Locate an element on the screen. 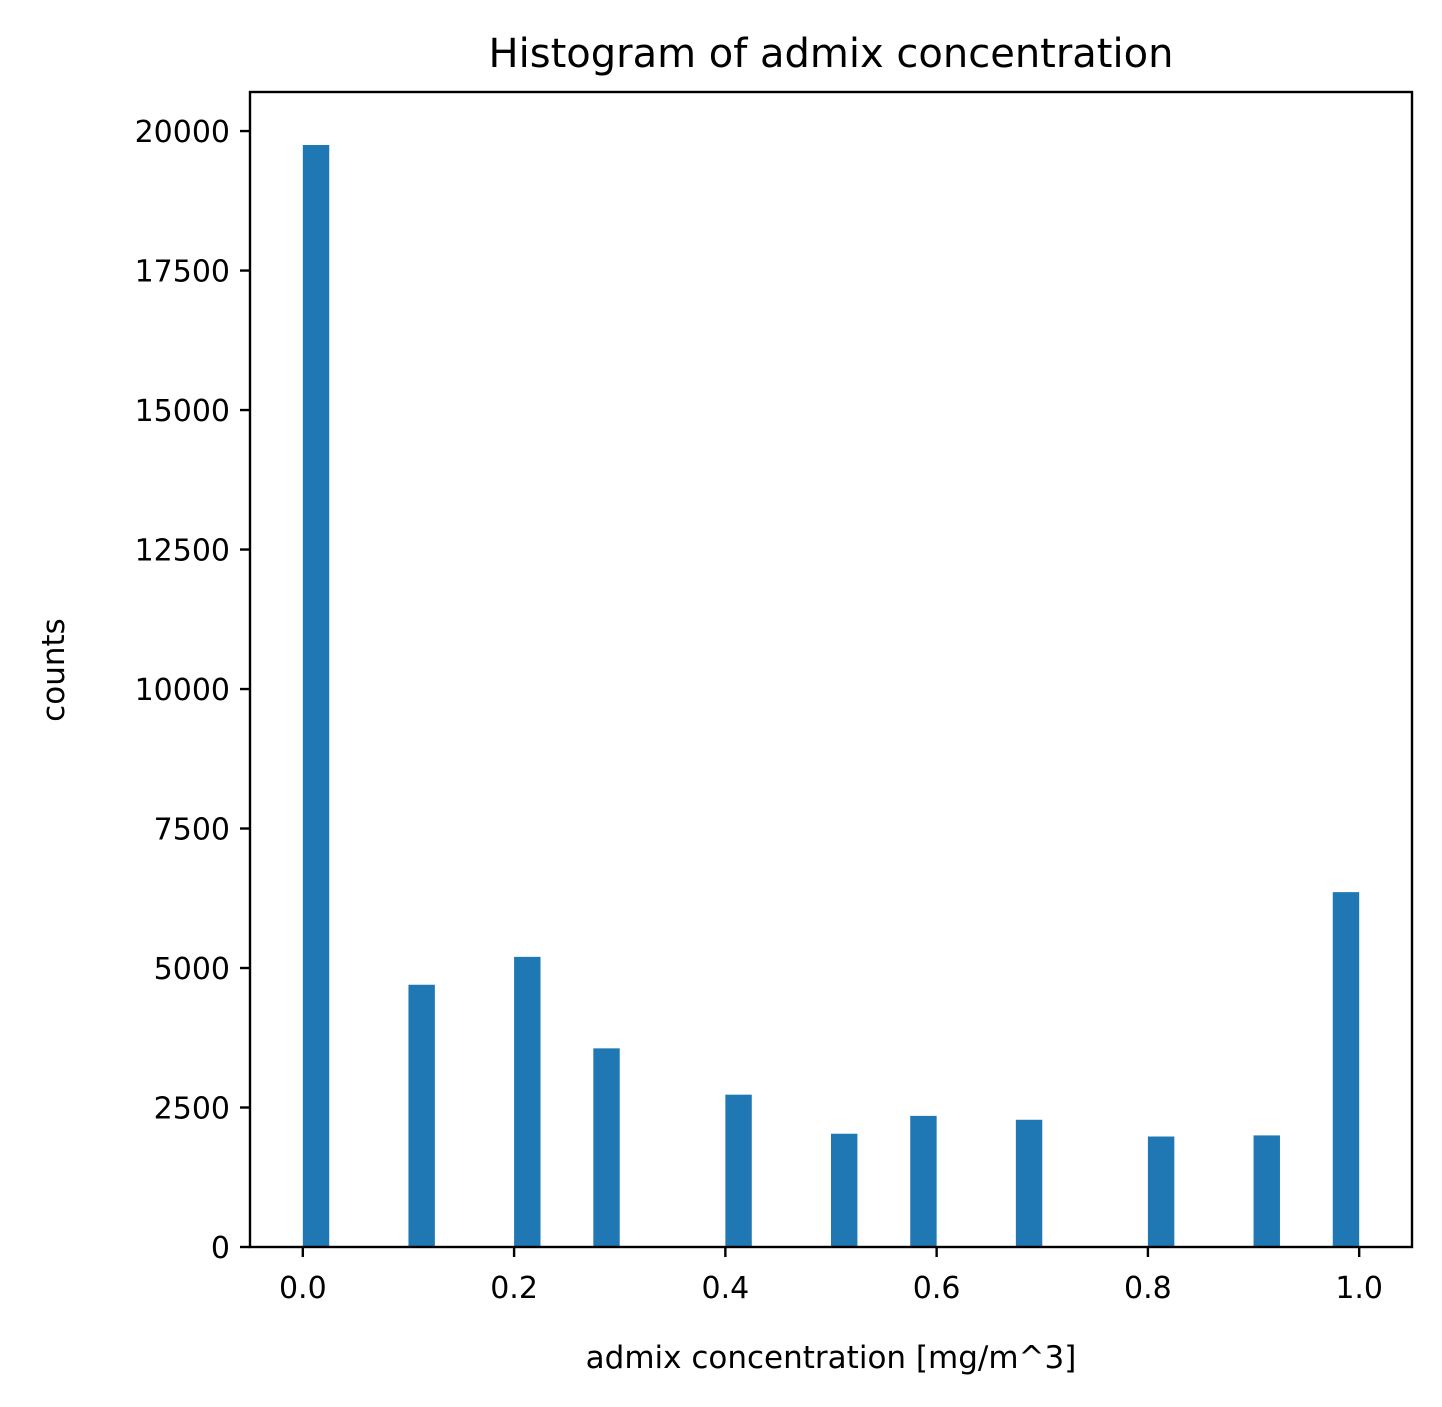  x-axis-label: admix concentration [mg/m^3] is located at coordinates (831, 1358).